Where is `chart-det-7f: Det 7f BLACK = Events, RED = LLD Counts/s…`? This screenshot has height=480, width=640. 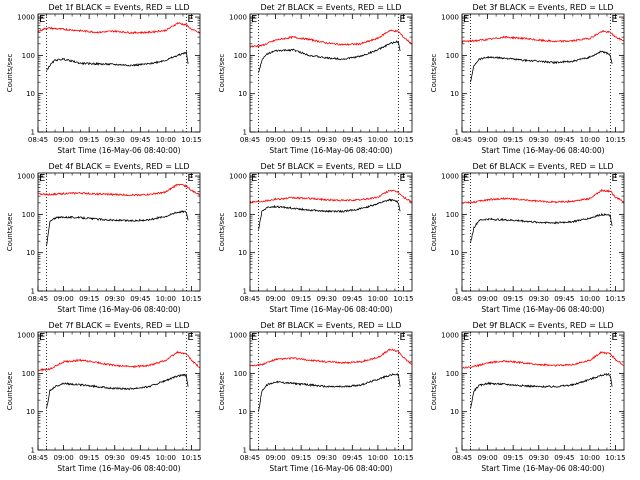 chart-det-7f: Det 7f BLACK = Events, RED = LLD Counts/s… is located at coordinates (104, 397).